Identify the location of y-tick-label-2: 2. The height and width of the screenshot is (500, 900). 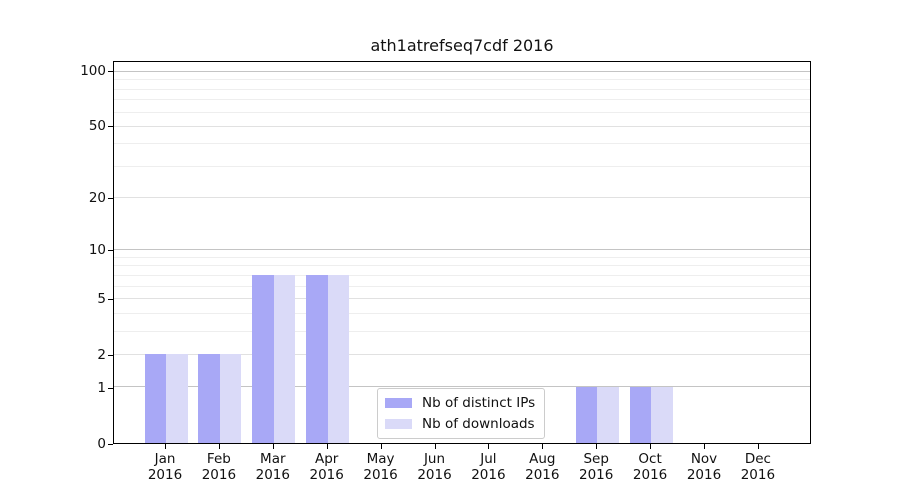
(101, 355).